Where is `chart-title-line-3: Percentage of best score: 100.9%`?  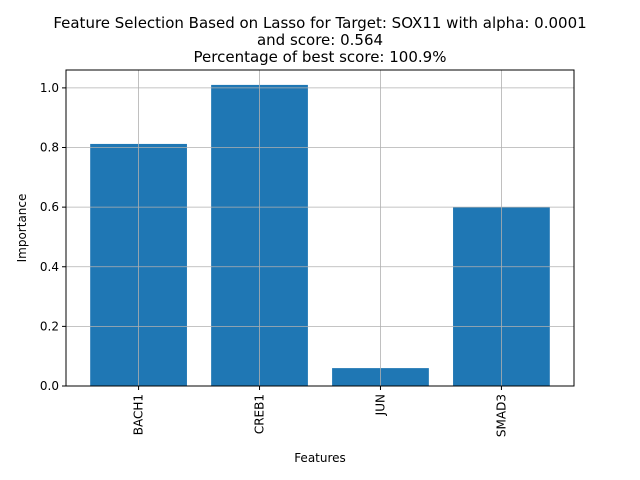 chart-title-line-3: Percentage of best score: 100.9% is located at coordinates (320, 57).